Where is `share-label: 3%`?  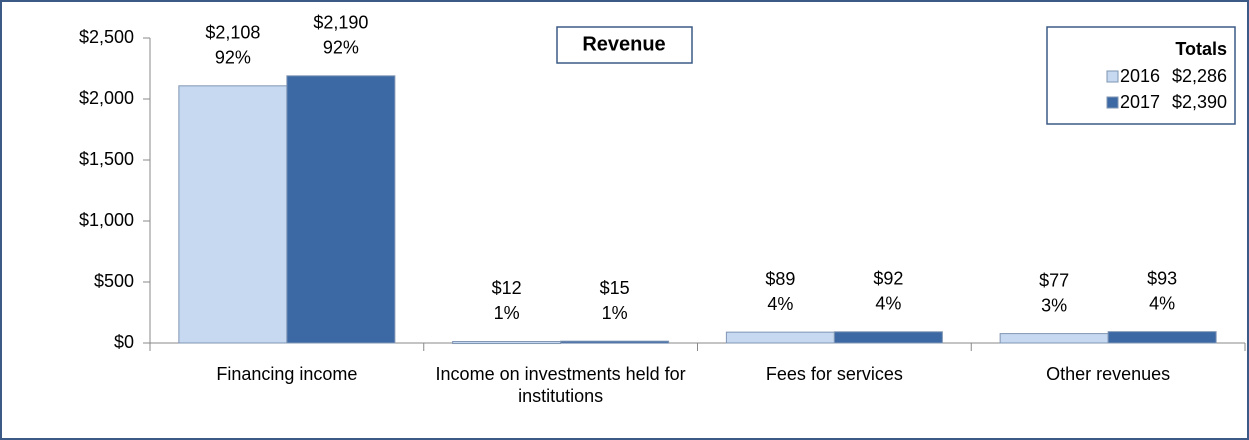
share-label: 3% is located at coordinates (1054, 305).